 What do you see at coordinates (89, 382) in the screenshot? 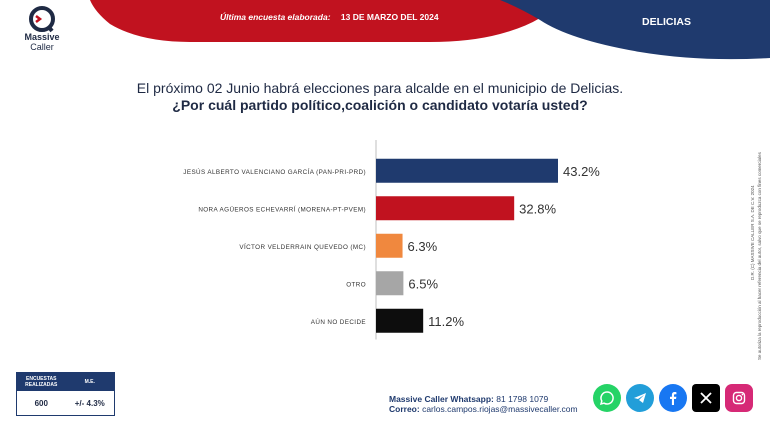
I see `margin-header: M.E.` at bounding box center [89, 382].